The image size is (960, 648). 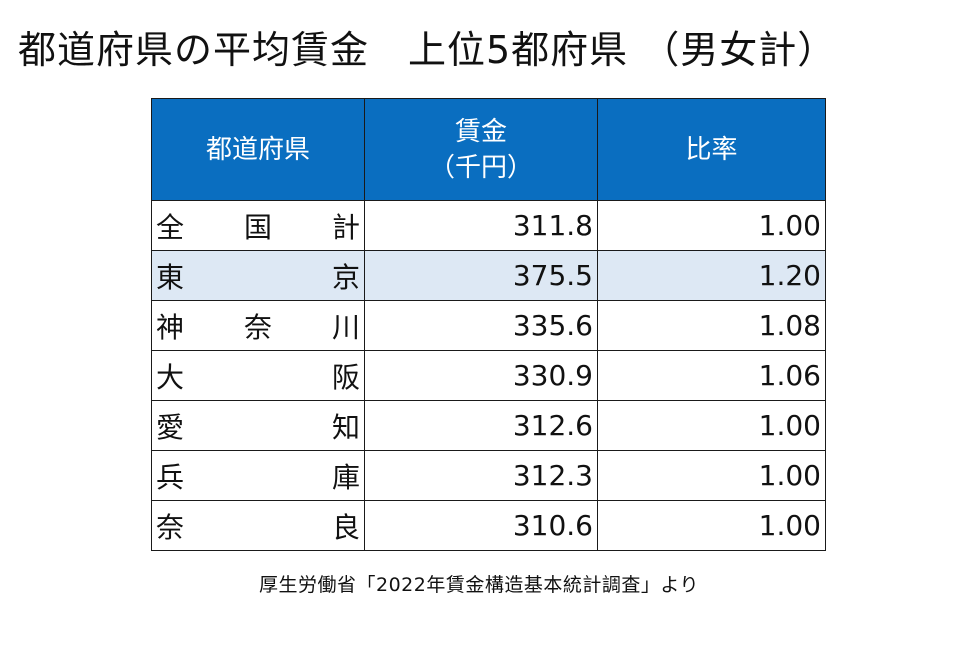 What do you see at coordinates (170, 427) in the screenshot?
I see `prefecture-char: 愛` at bounding box center [170, 427].